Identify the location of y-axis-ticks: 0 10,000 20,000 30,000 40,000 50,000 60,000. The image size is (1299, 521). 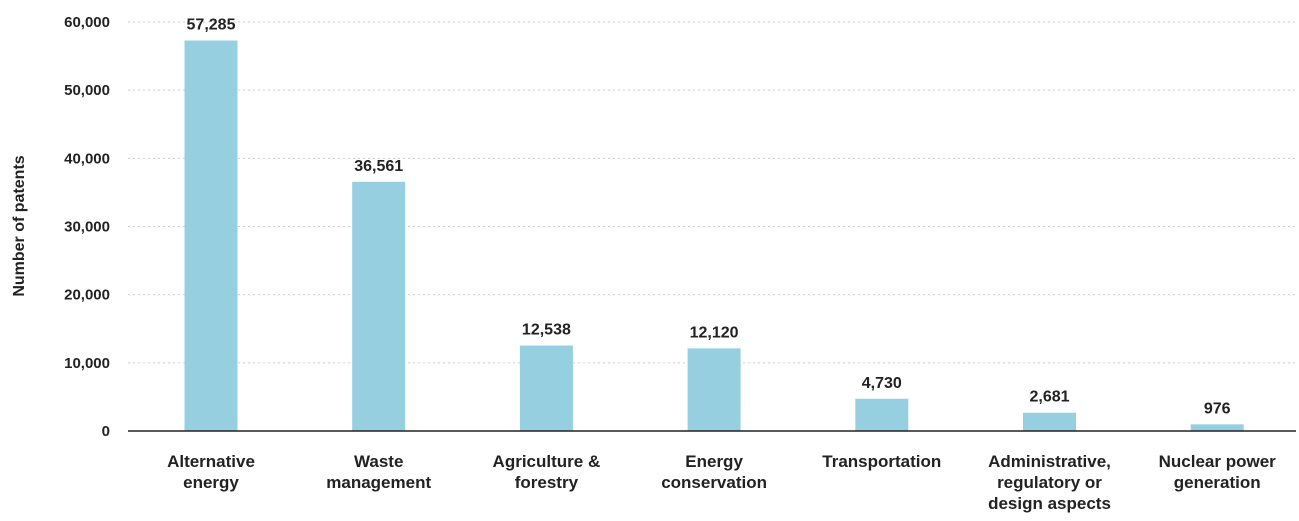
(87, 227).